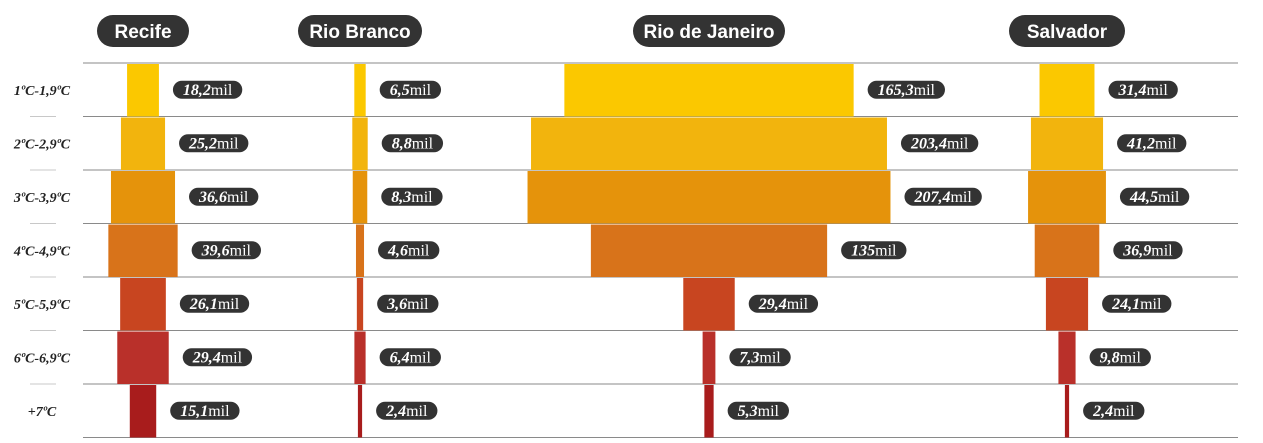 The image size is (1263, 443). I want to click on row-label: +7ºC, so click(42, 412).